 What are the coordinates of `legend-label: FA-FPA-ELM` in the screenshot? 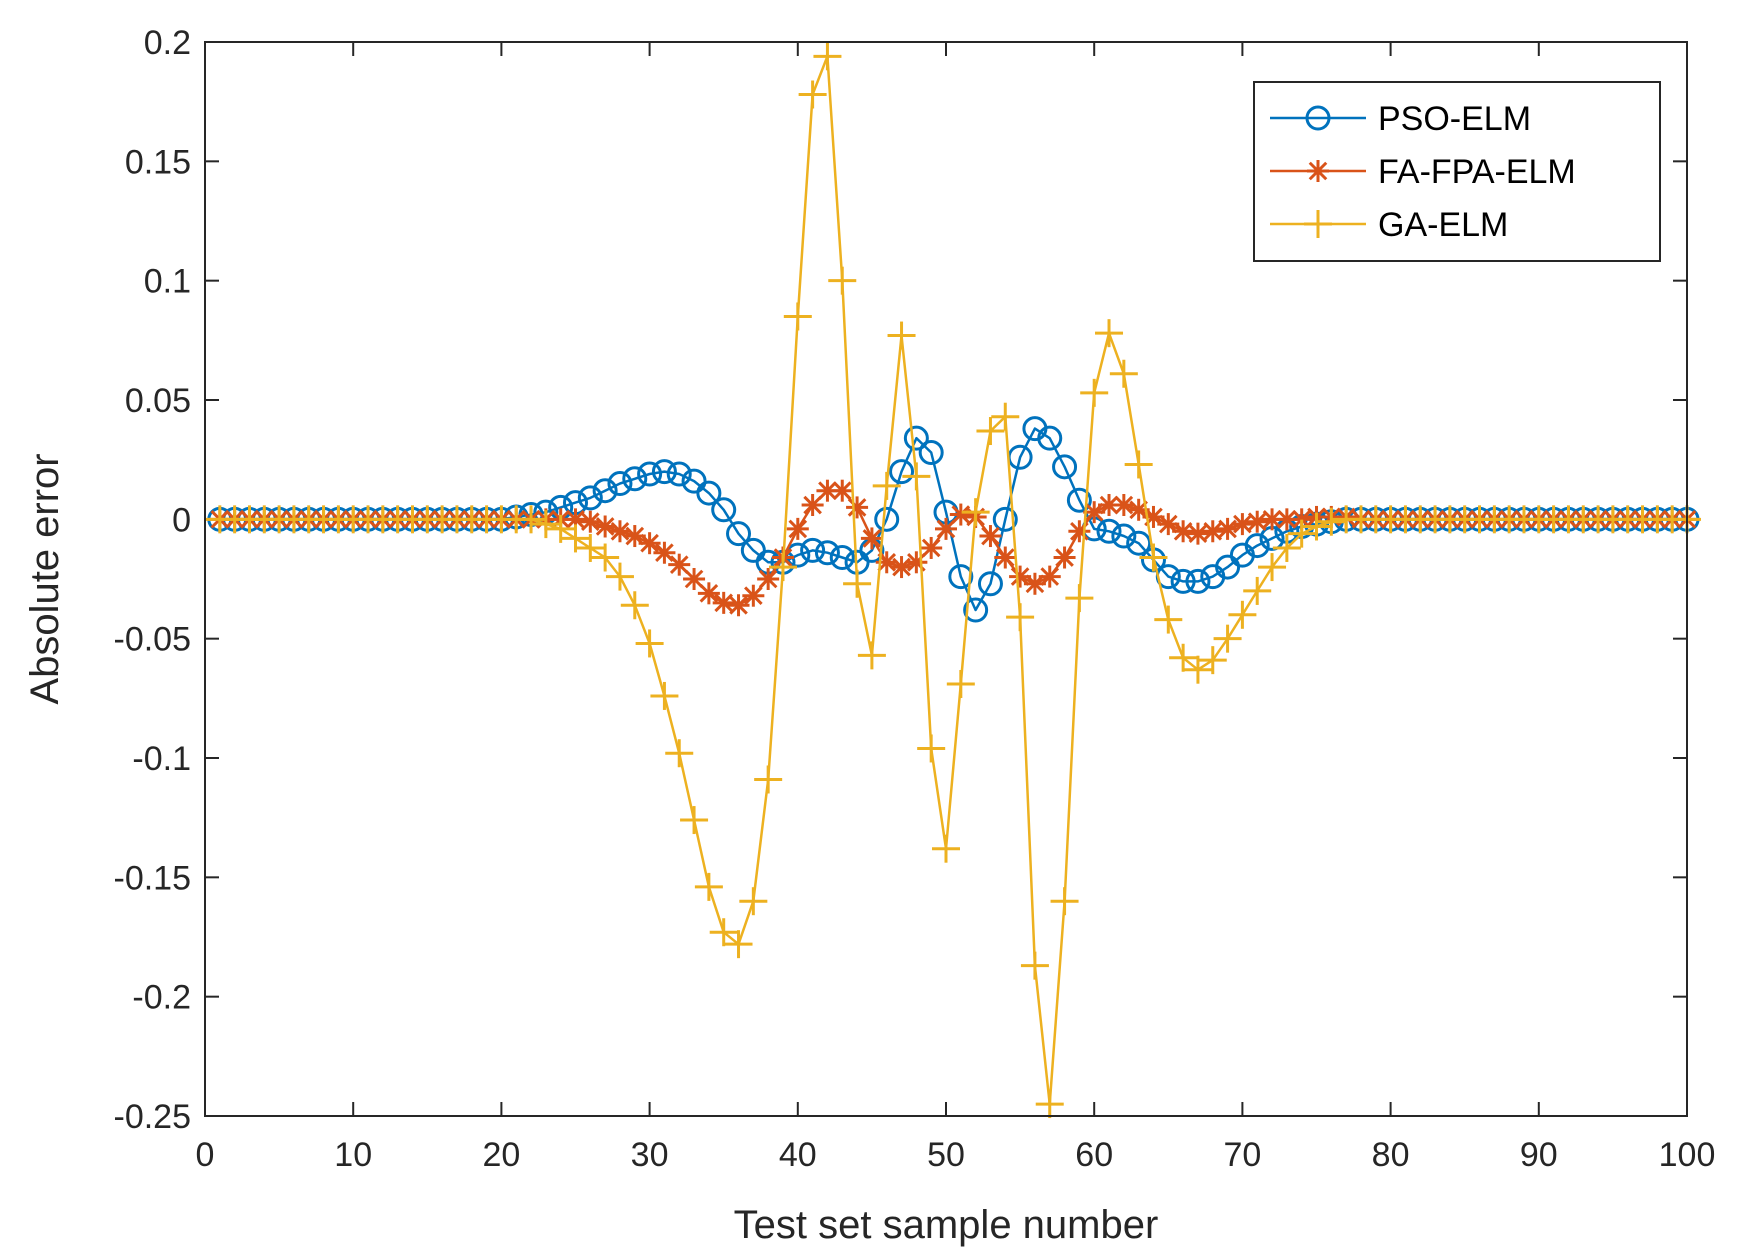 It's located at (1477, 172).